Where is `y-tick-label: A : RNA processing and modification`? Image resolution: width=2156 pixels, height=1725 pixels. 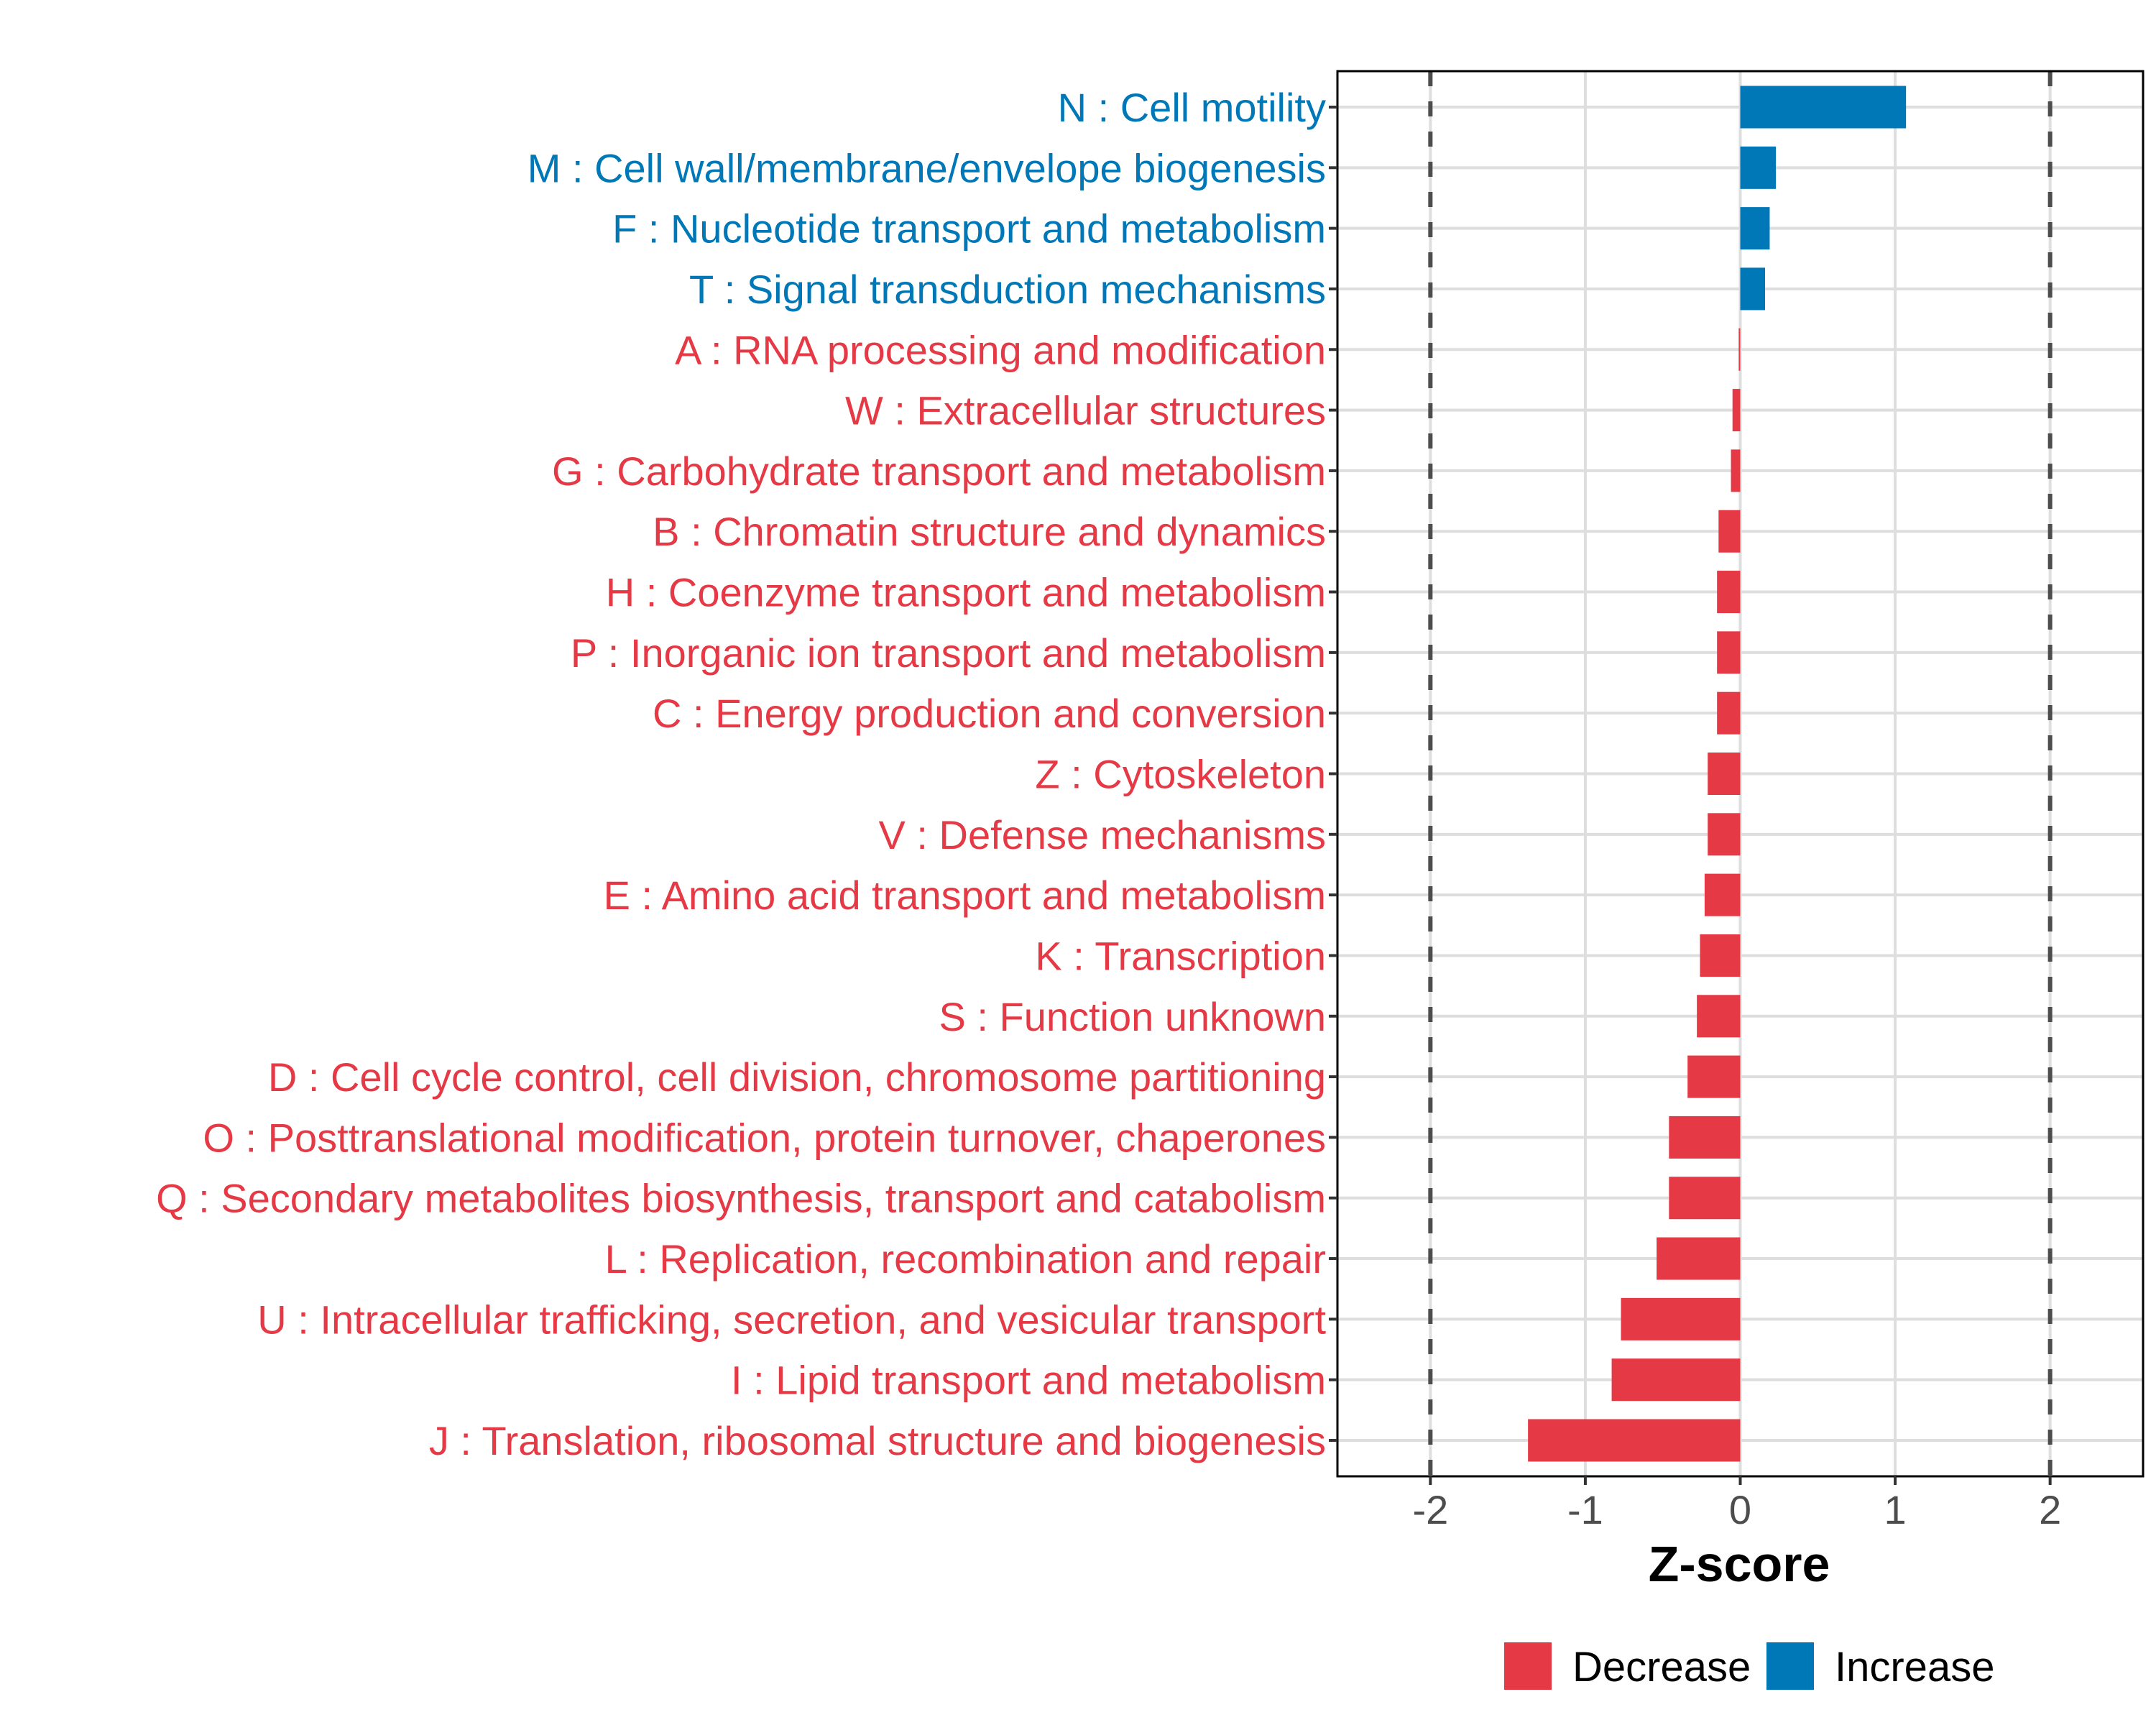 y-tick-label: A : RNA processing and modification is located at coordinates (1001, 349).